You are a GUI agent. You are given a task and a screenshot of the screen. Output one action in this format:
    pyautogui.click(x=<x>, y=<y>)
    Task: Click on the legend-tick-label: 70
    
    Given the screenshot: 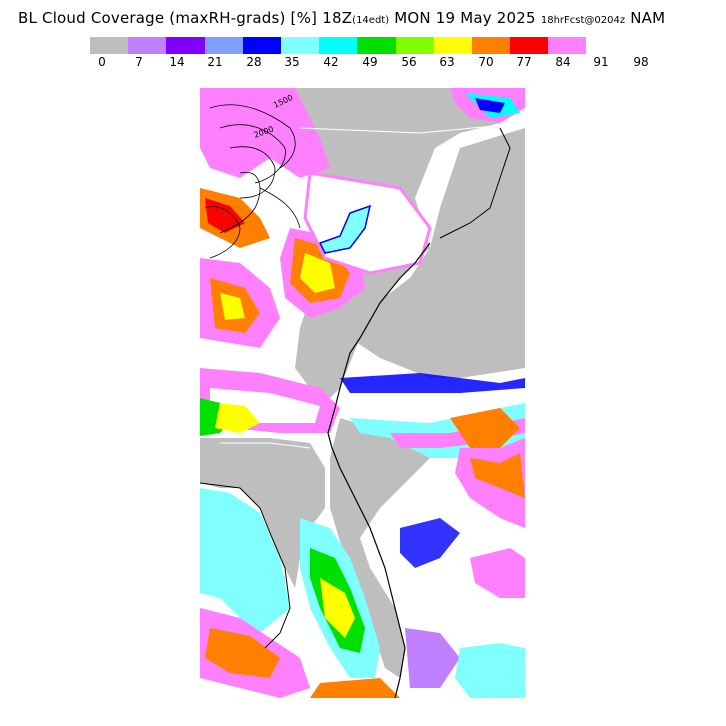 What is the action you would take?
    pyautogui.click(x=486, y=62)
    